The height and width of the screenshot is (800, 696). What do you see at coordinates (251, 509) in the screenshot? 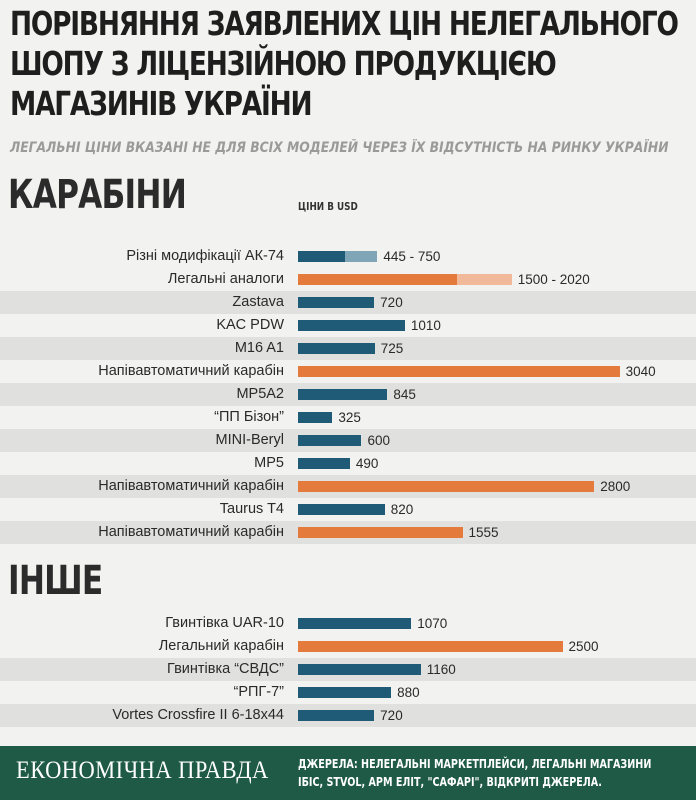
I see `category-label: Taurus T4` at bounding box center [251, 509].